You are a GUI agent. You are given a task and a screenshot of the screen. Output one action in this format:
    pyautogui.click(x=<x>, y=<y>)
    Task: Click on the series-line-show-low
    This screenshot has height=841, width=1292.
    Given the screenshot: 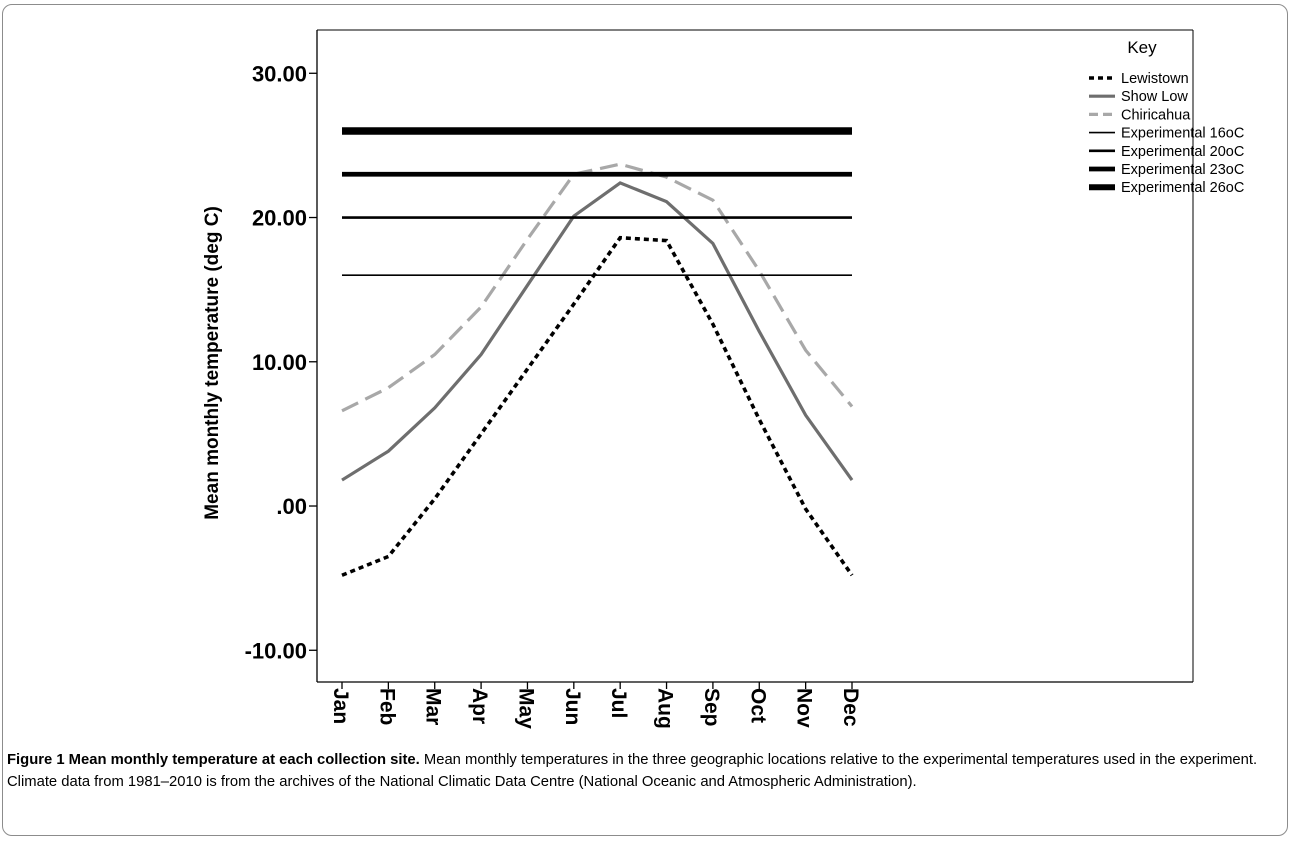 What is the action you would take?
    pyautogui.click(x=597, y=331)
    